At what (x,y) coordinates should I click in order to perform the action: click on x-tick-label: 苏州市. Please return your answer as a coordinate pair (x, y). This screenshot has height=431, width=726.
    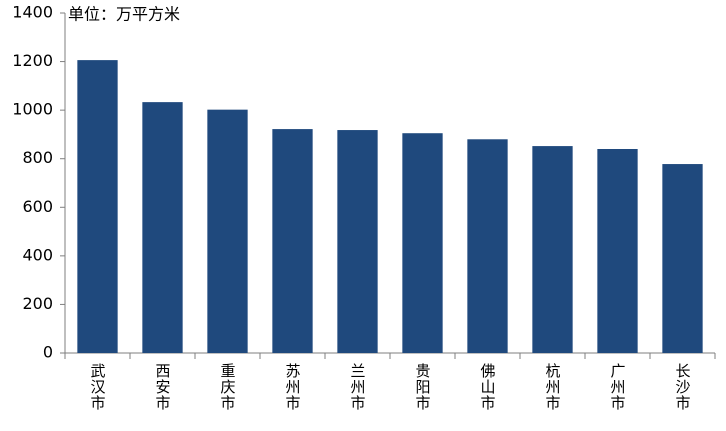
    Looking at the image, I should click on (293, 387).